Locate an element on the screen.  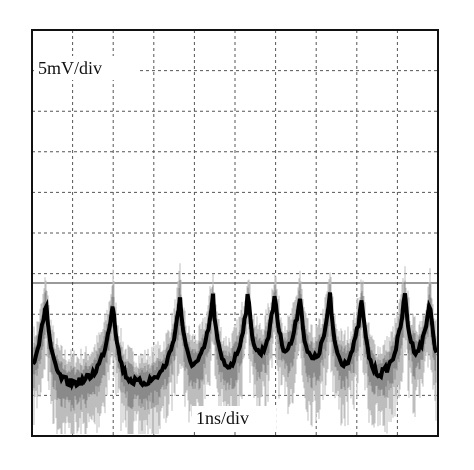
horizontal-scale-label: 1ns/div is located at coordinates (222, 418).